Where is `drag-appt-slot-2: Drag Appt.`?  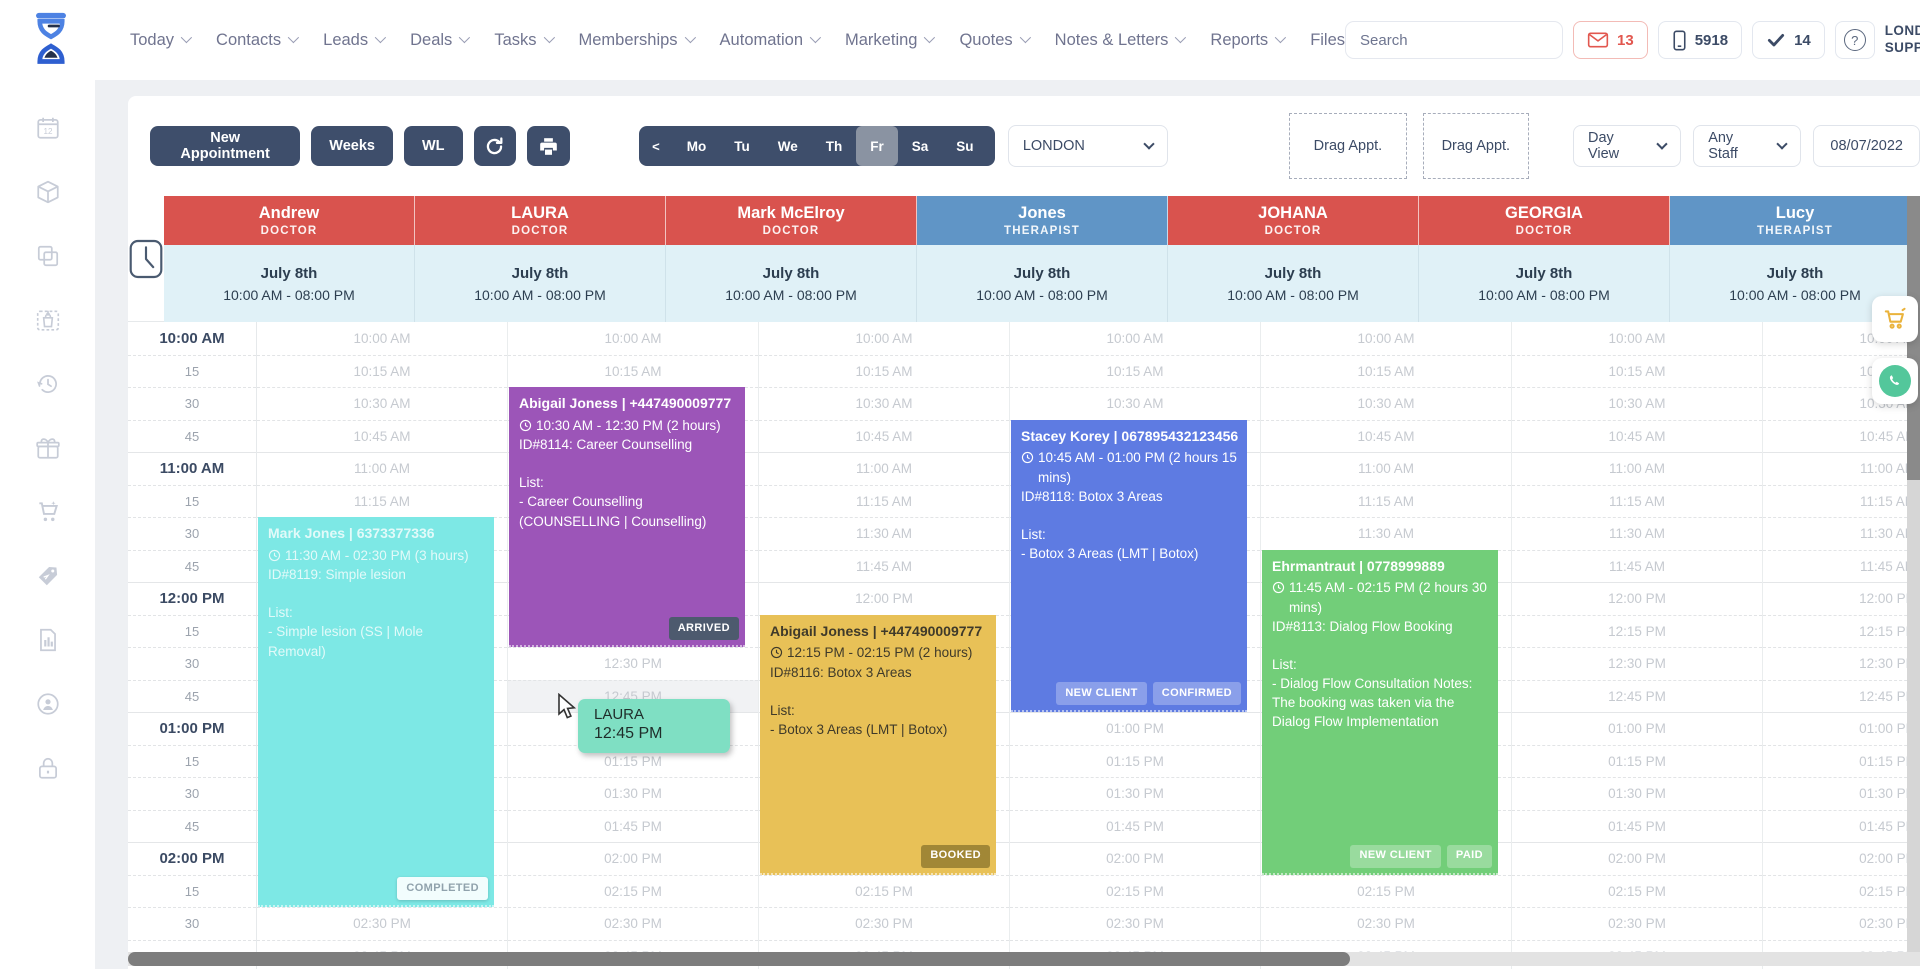 drag-appt-slot-2: Drag Appt. is located at coordinates (1475, 146).